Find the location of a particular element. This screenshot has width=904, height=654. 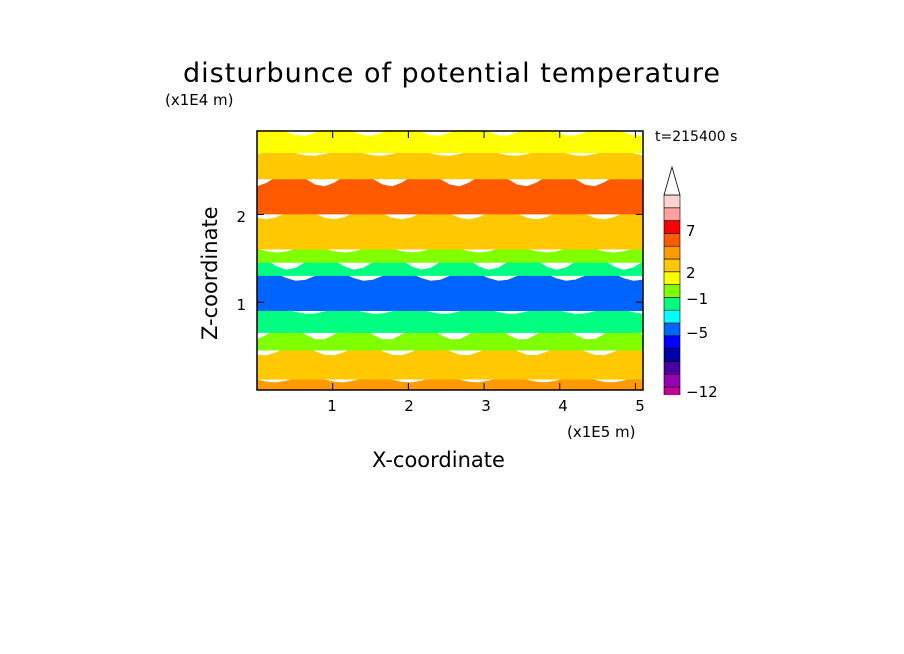

time-label: t=215400 s is located at coordinates (696, 137).